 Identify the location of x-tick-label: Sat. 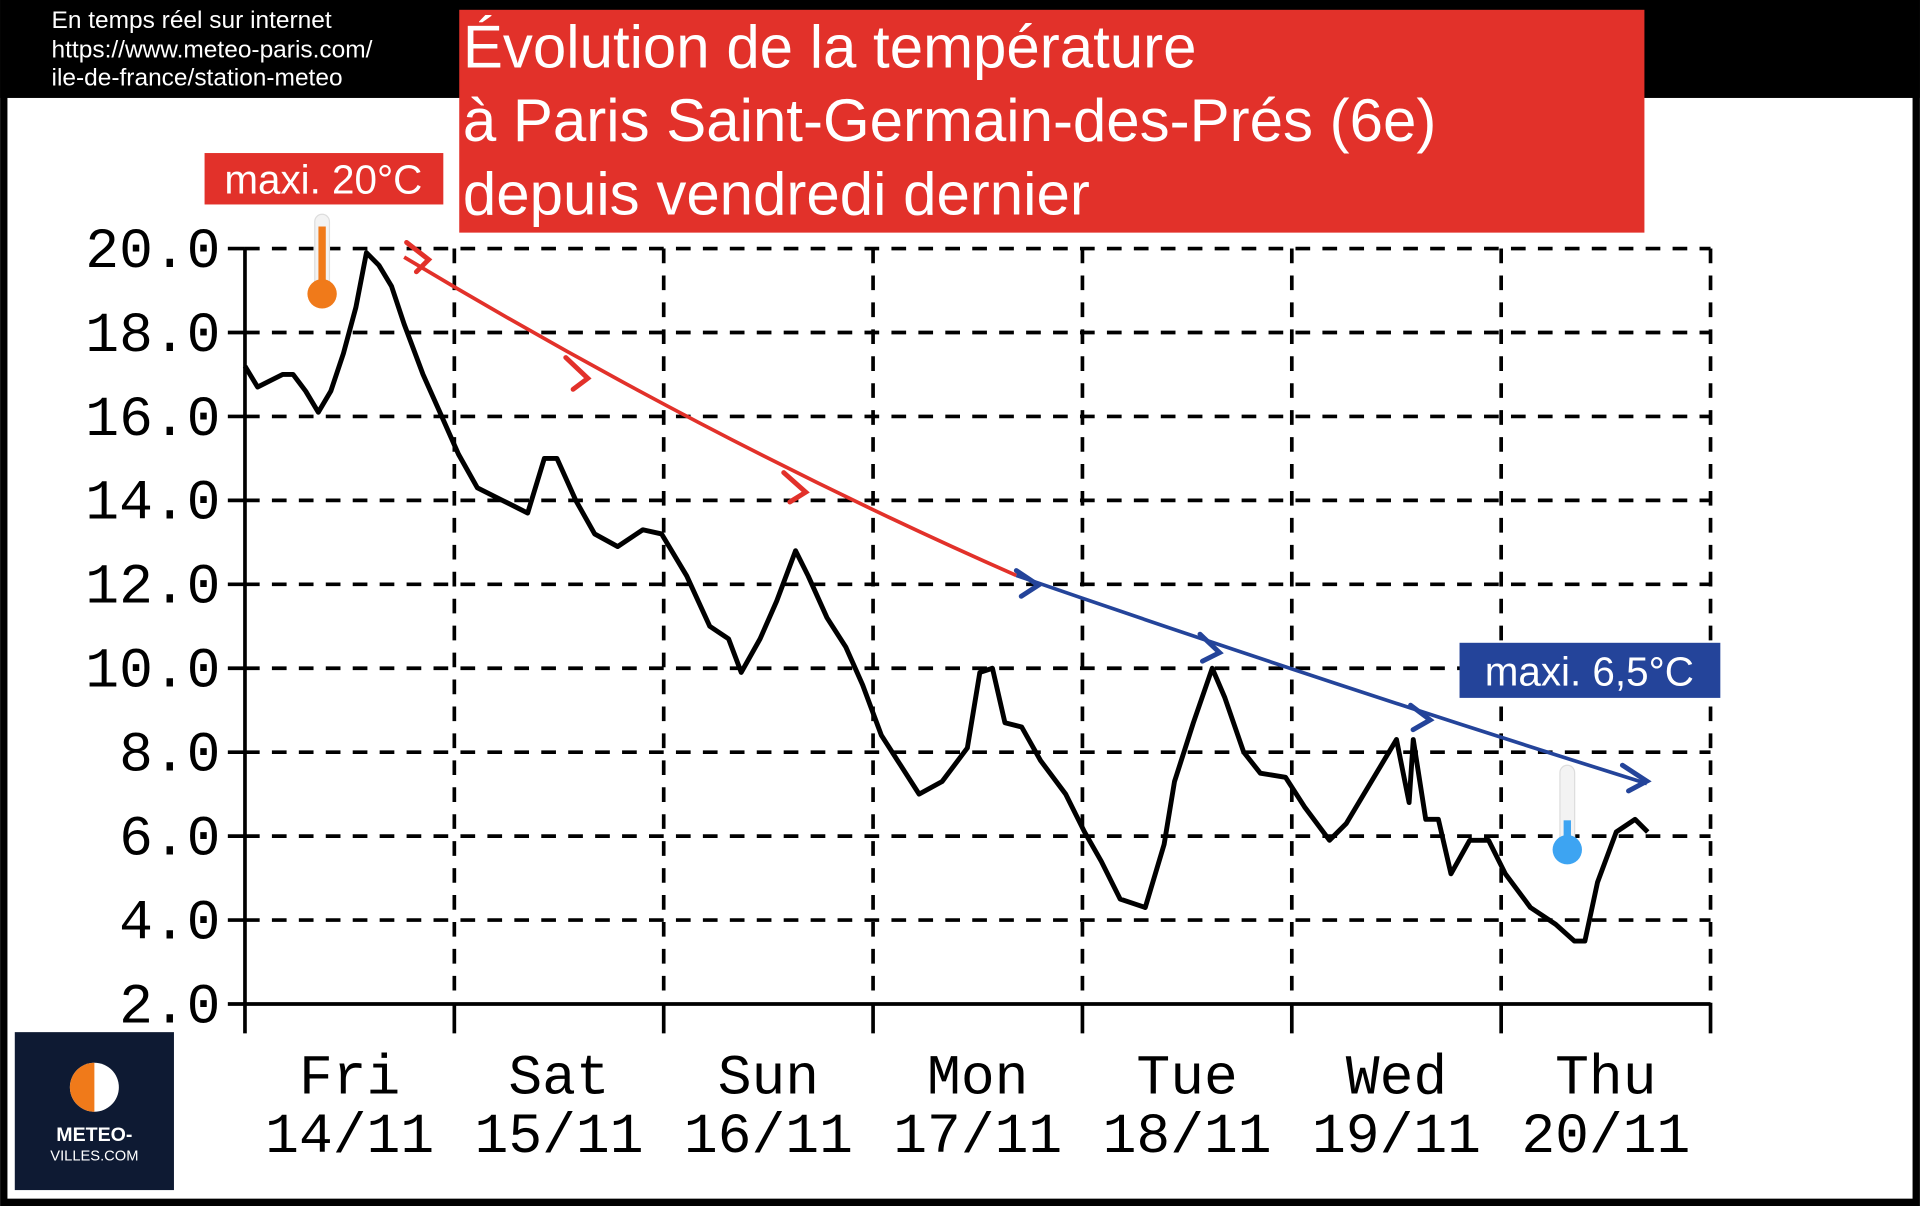
(558, 1078).